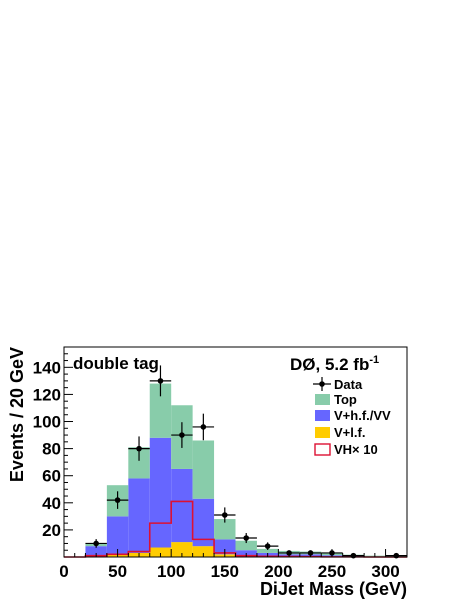  Describe the element at coordinates (362, 415) in the screenshot. I see `legend-label-vhf: V+h.f./VV` at that location.